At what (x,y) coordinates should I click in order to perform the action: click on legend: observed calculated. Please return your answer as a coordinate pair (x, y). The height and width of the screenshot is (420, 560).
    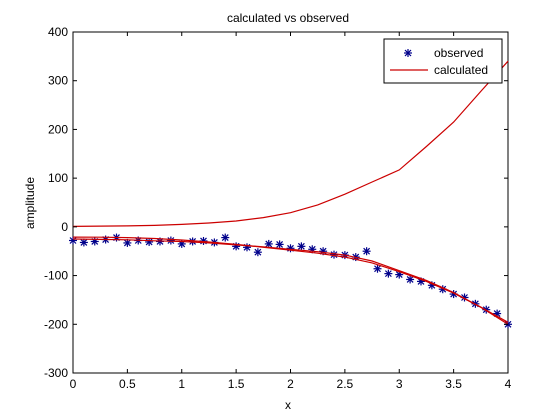
    Looking at the image, I should click on (443, 61).